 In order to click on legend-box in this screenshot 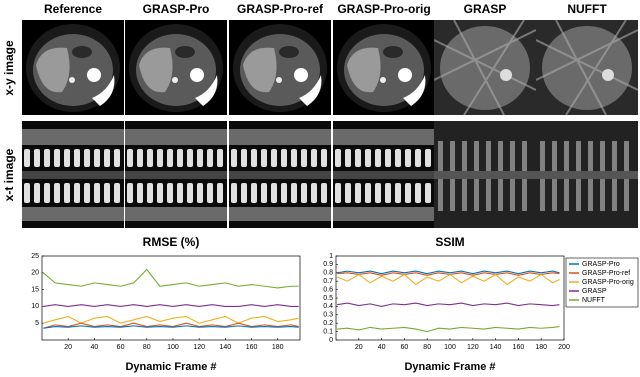, I will do `click(602, 282)`.